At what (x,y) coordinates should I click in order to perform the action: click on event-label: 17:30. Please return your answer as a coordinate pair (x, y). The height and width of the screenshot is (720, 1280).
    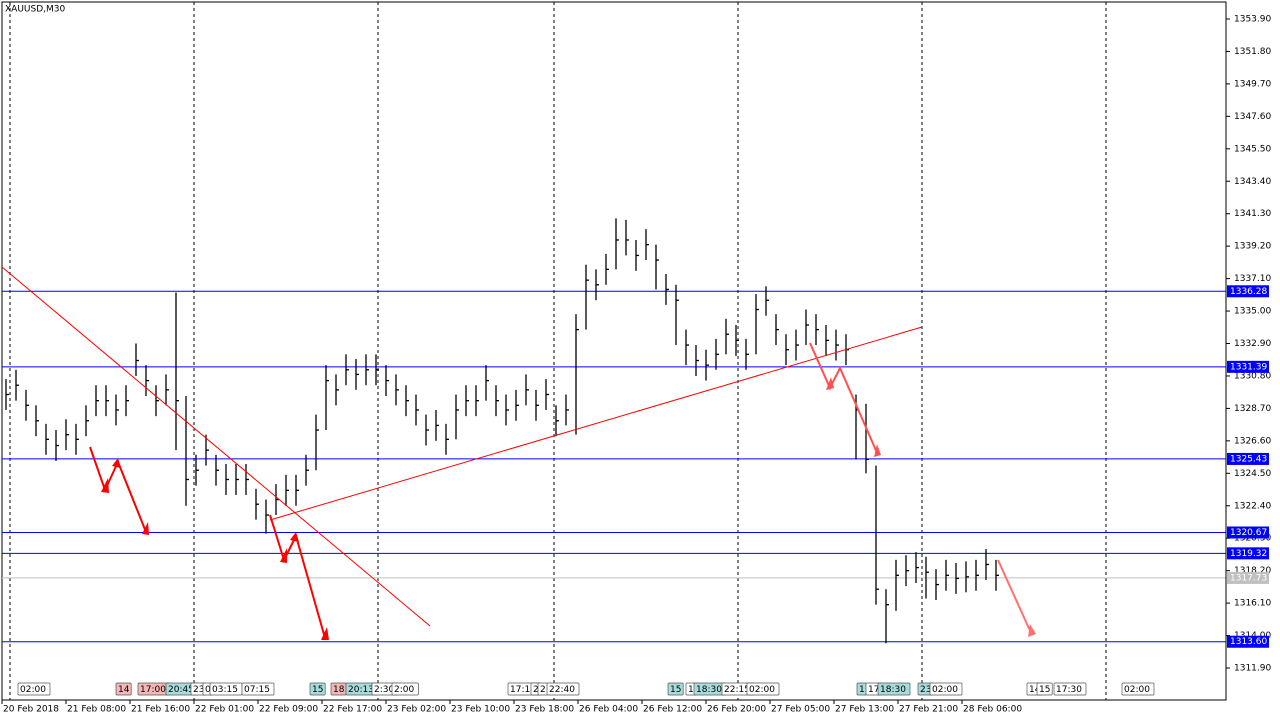
    Looking at the image, I should click on (1069, 690).